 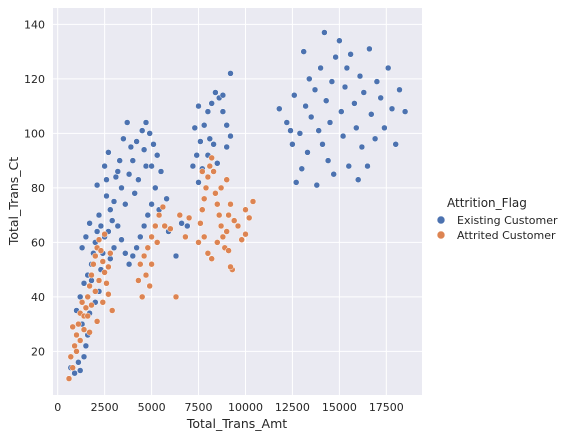 I want to click on y-tick-label: 120, so click(x=34, y=79).